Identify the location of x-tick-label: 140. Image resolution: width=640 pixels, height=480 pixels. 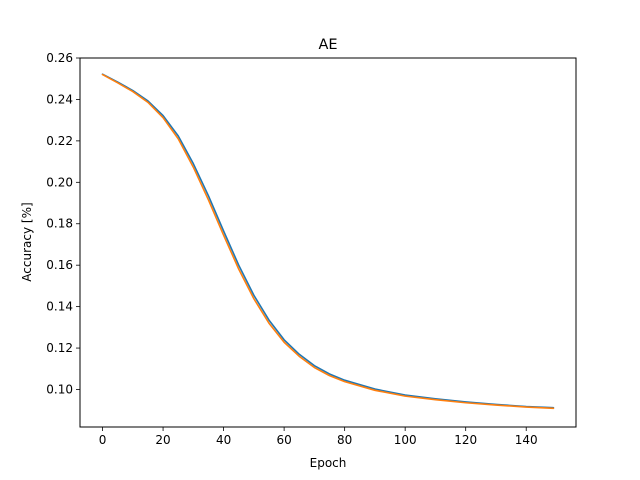
(526, 440).